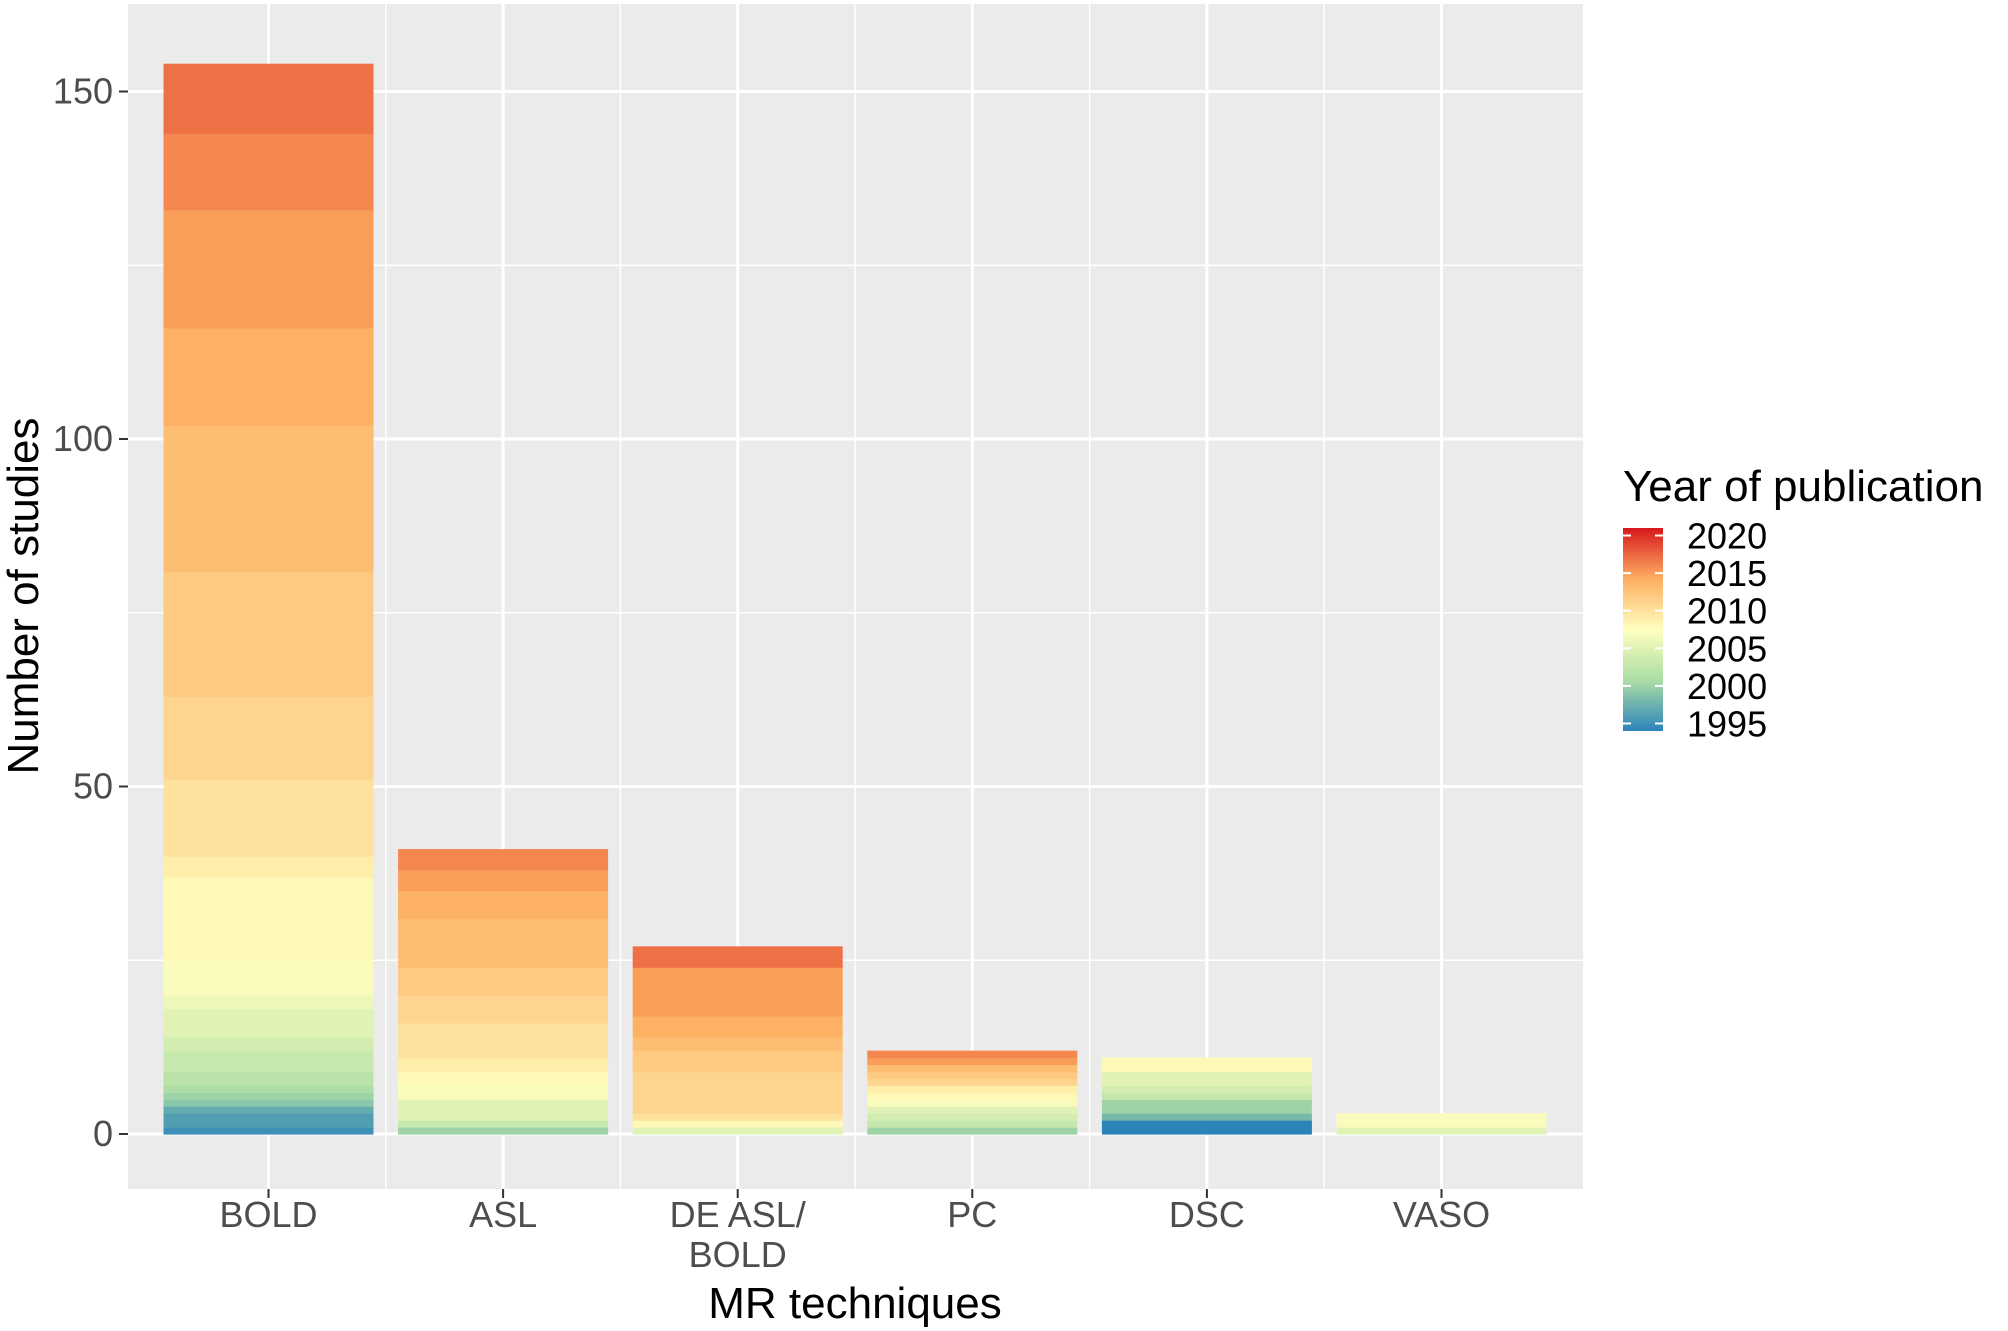  I want to click on x-tick-label: VASO, so click(1441, 1214).